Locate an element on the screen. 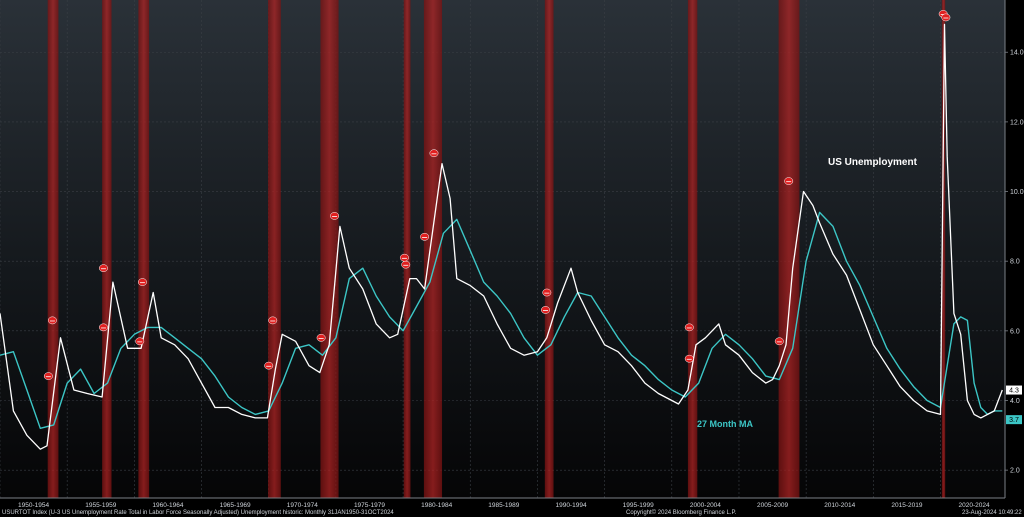  series-annotation-us-unemployment: US Unemployment is located at coordinates (873, 162).